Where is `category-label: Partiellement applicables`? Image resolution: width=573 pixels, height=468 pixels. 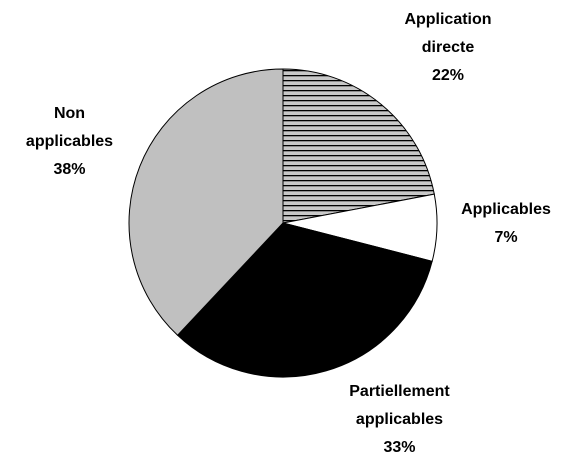 category-label: Partiellement applicables is located at coordinates (399, 405).